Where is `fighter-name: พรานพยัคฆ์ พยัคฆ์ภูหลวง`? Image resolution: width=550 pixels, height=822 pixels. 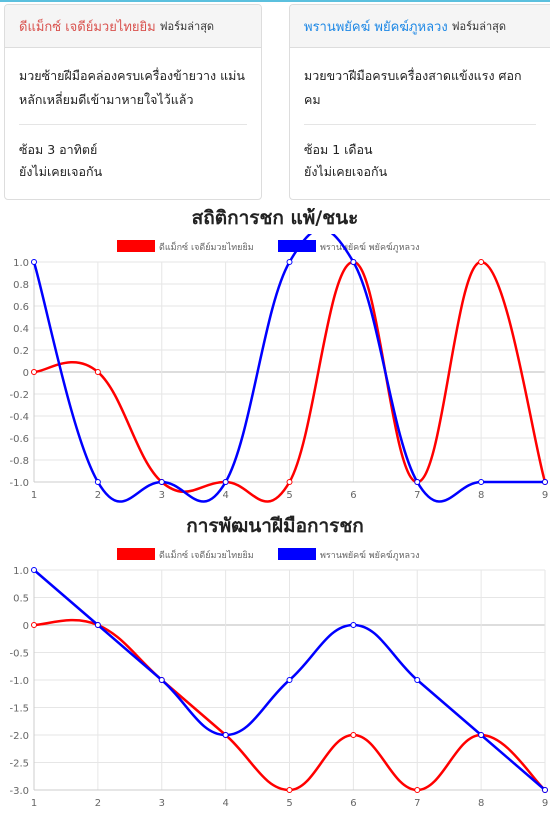 fighter-name: พรานพยัคฆ์ พยัคฆ์ภูหลวง is located at coordinates (376, 27).